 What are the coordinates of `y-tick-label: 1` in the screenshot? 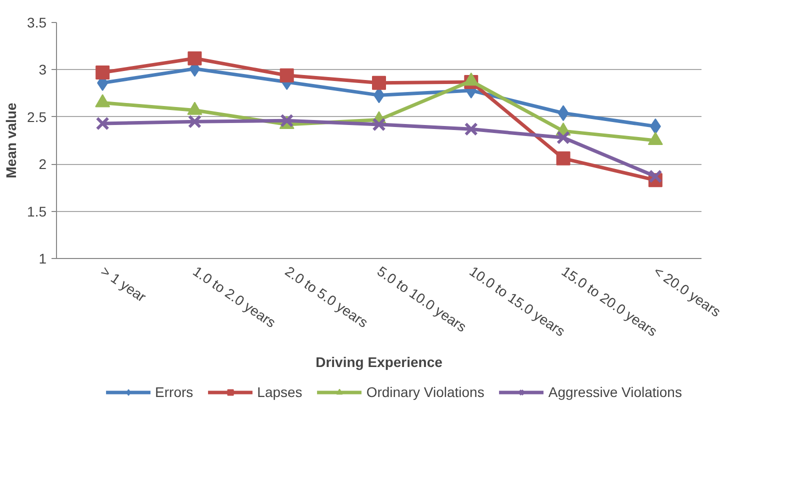 It's located at (42, 258).